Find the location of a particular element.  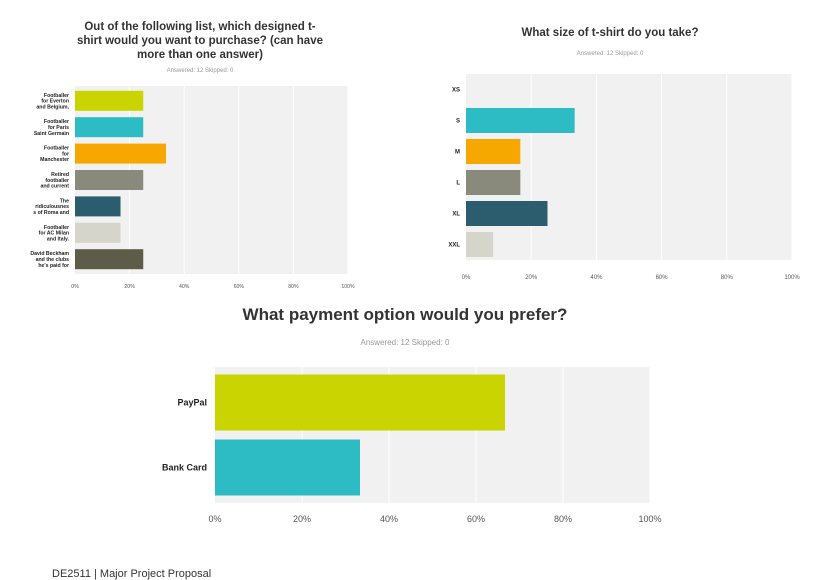

category-label: for is located at coordinates (65, 154).